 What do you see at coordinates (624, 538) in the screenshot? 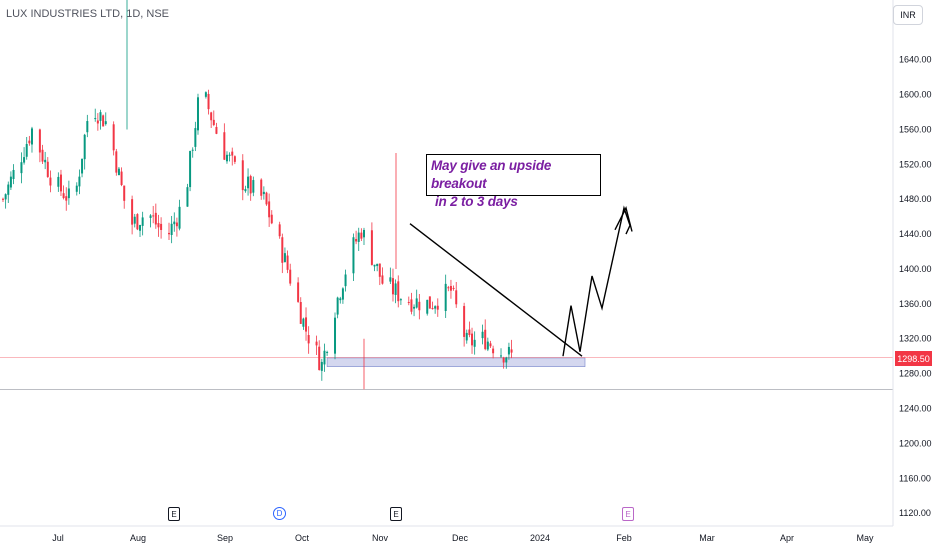
I see `x-tick-label: Feb` at bounding box center [624, 538].